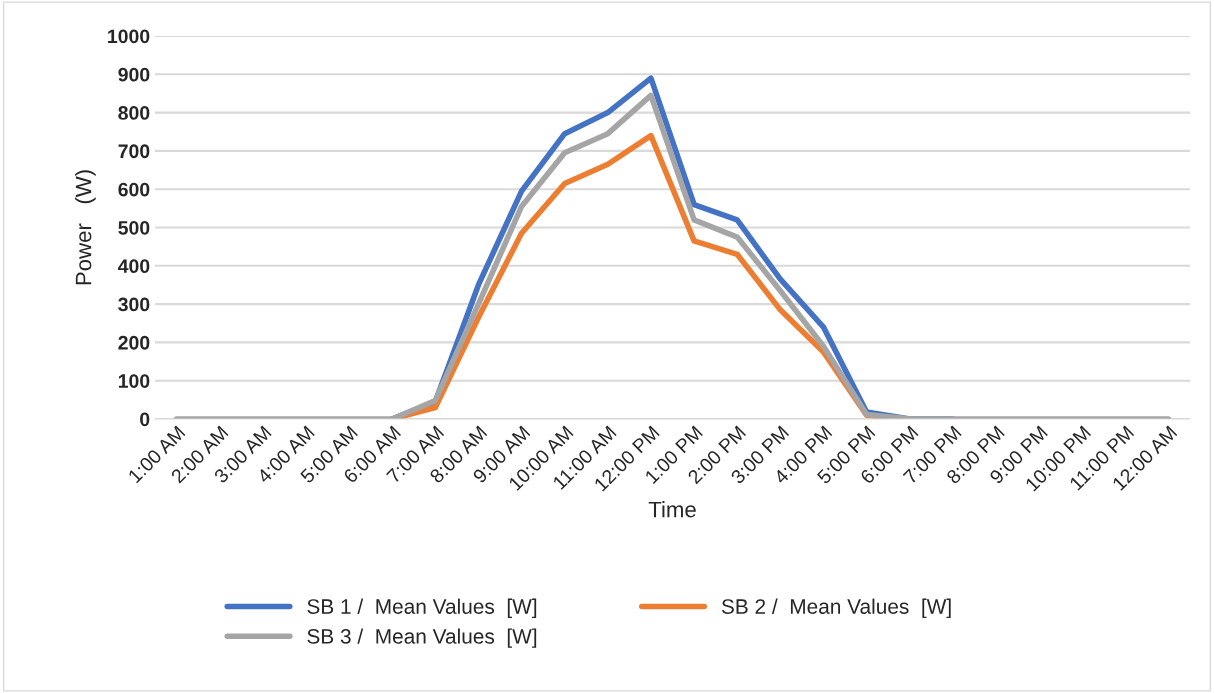 The width and height of the screenshot is (1214, 693). I want to click on x-axis-title: Time, so click(672, 509).